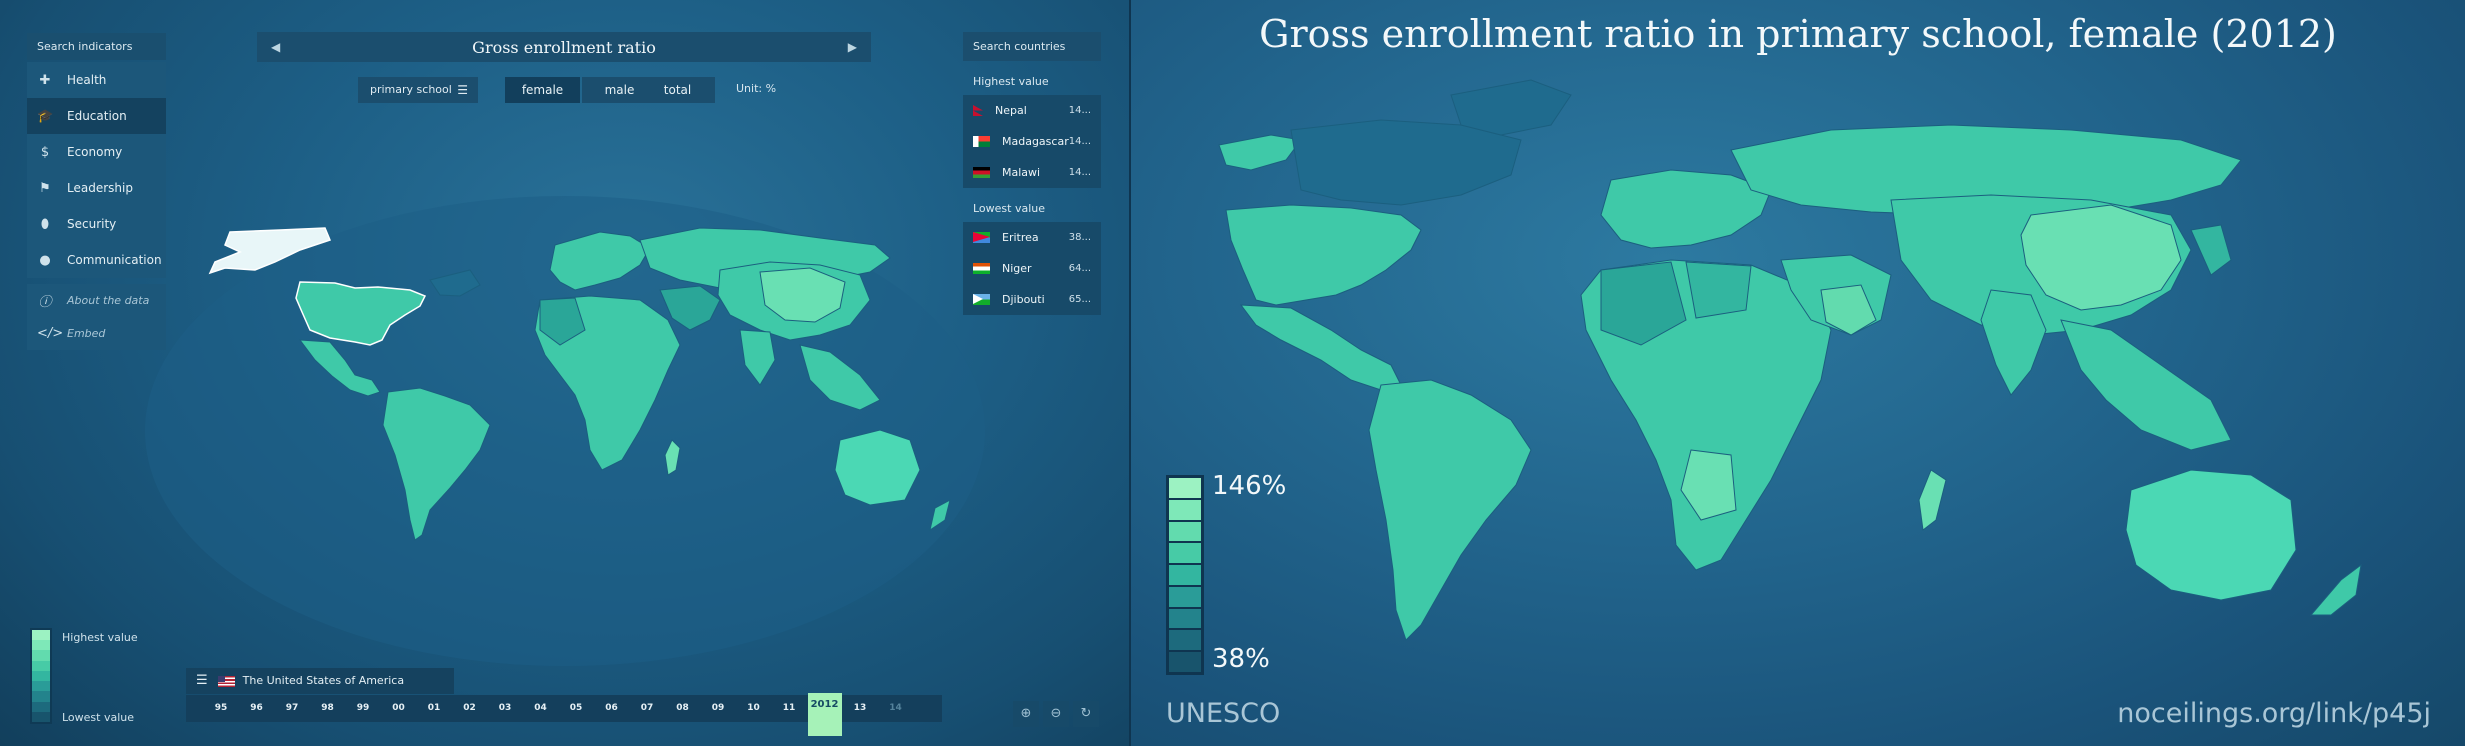  What do you see at coordinates (860, 708) in the screenshot?
I see `timeline-year-13: 13` at bounding box center [860, 708].